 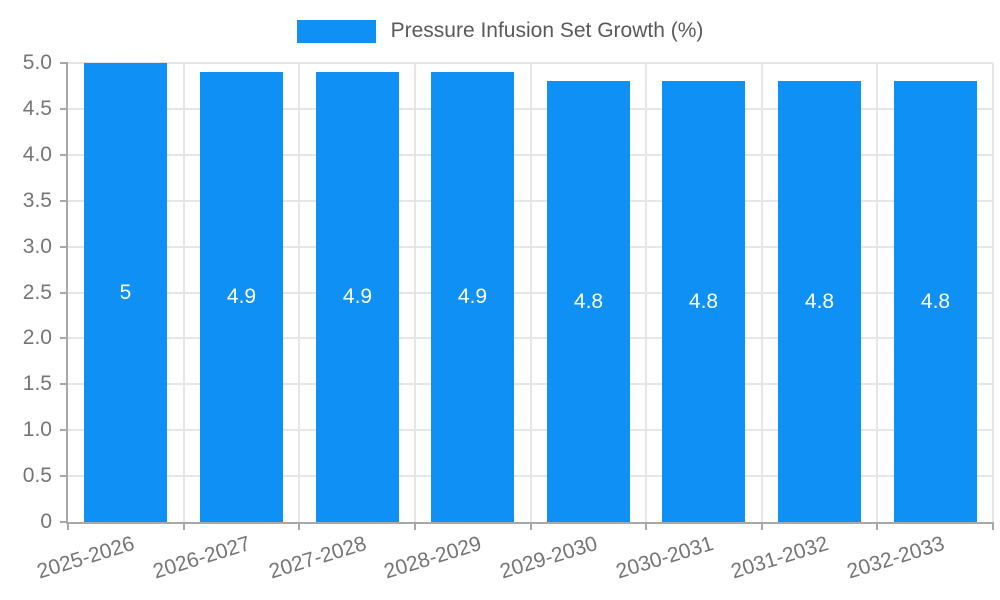 I want to click on x-axis-line, so click(x=529, y=523).